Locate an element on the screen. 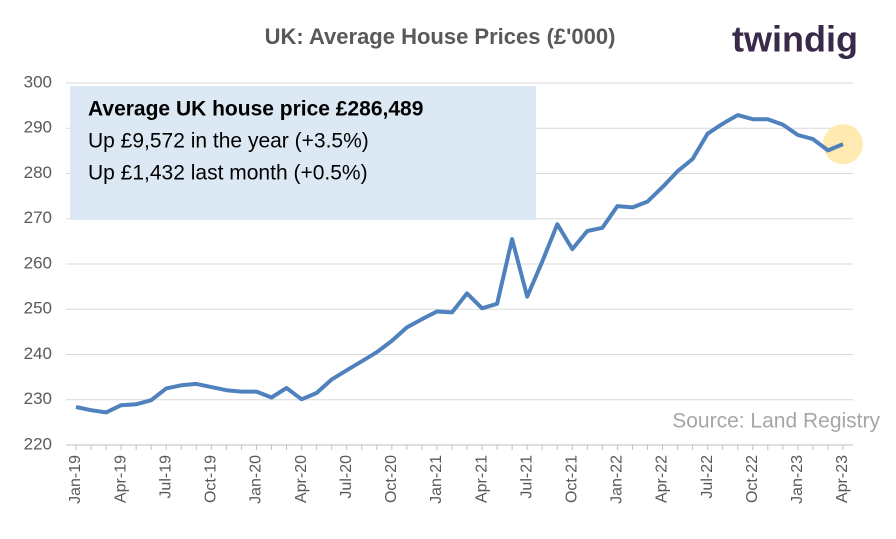 The height and width of the screenshot is (539, 896). x-tick-label: Jan-19 is located at coordinates (75, 479).